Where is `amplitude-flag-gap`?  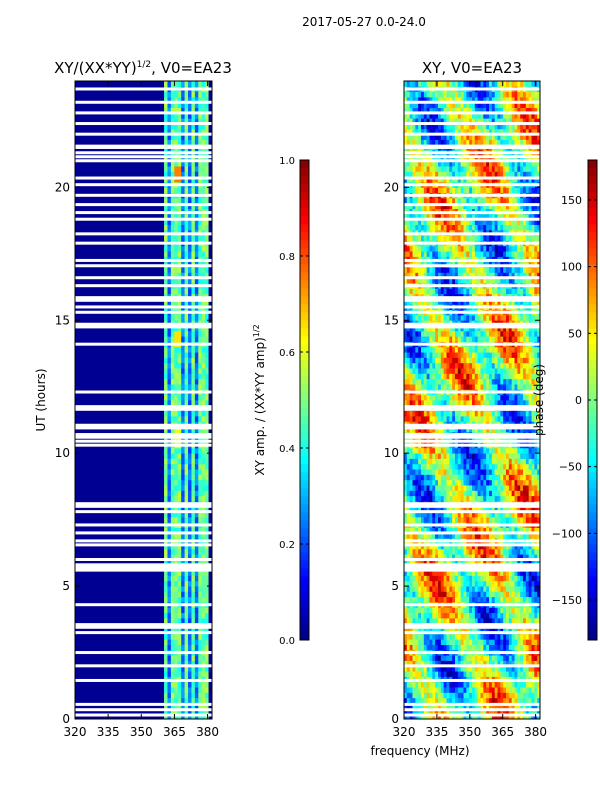 amplitude-flag-gap is located at coordinates (143, 624).